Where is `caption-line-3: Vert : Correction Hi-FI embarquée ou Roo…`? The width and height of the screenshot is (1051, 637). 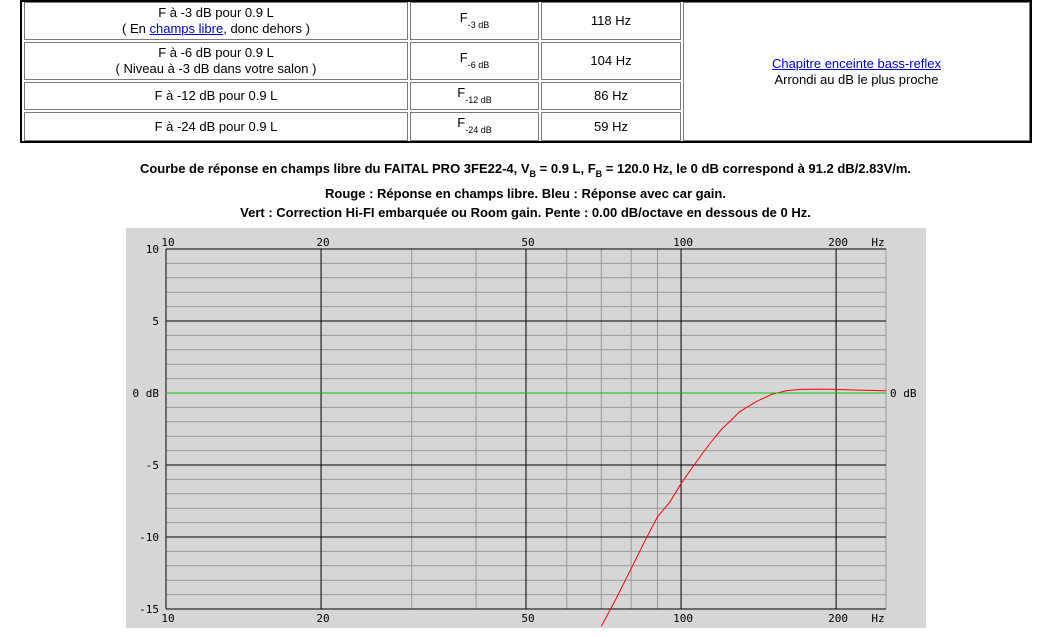 caption-line-3: Vert : Correction Hi-FI embarquée ou Roo… is located at coordinates (525, 212).